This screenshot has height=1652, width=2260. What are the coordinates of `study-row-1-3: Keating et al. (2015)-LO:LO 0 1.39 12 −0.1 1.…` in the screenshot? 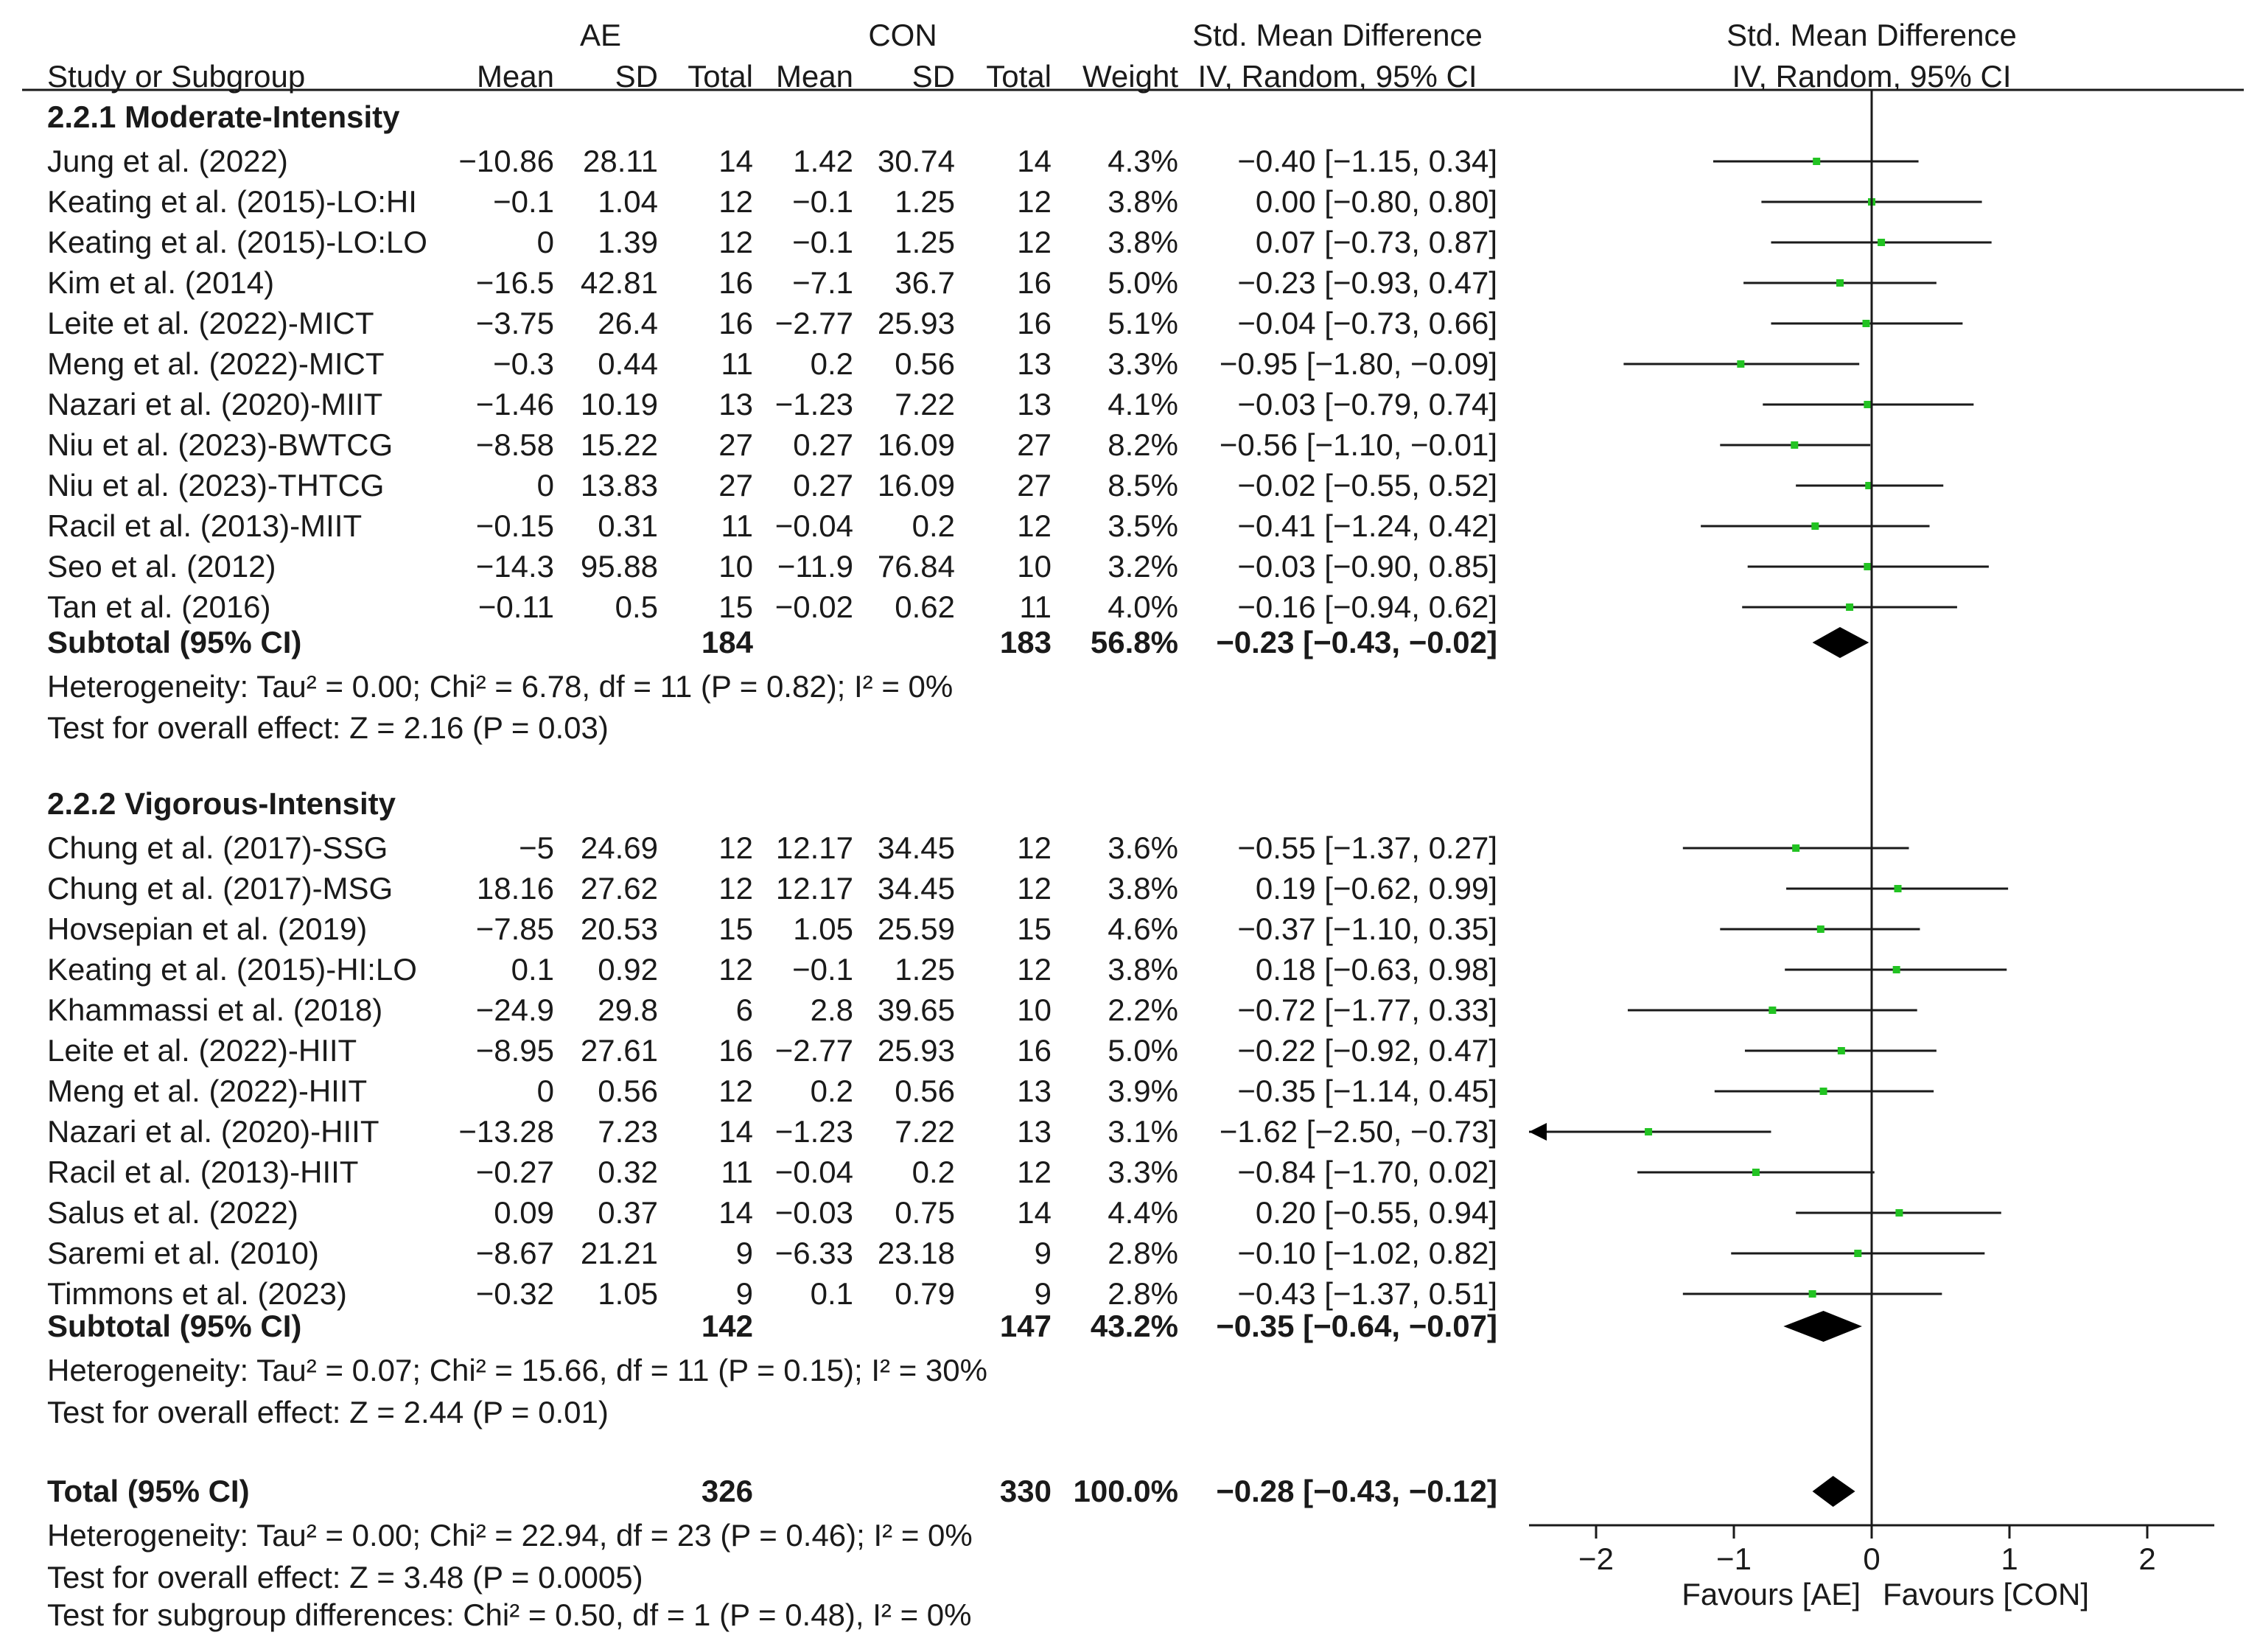 It's located at (772, 242).